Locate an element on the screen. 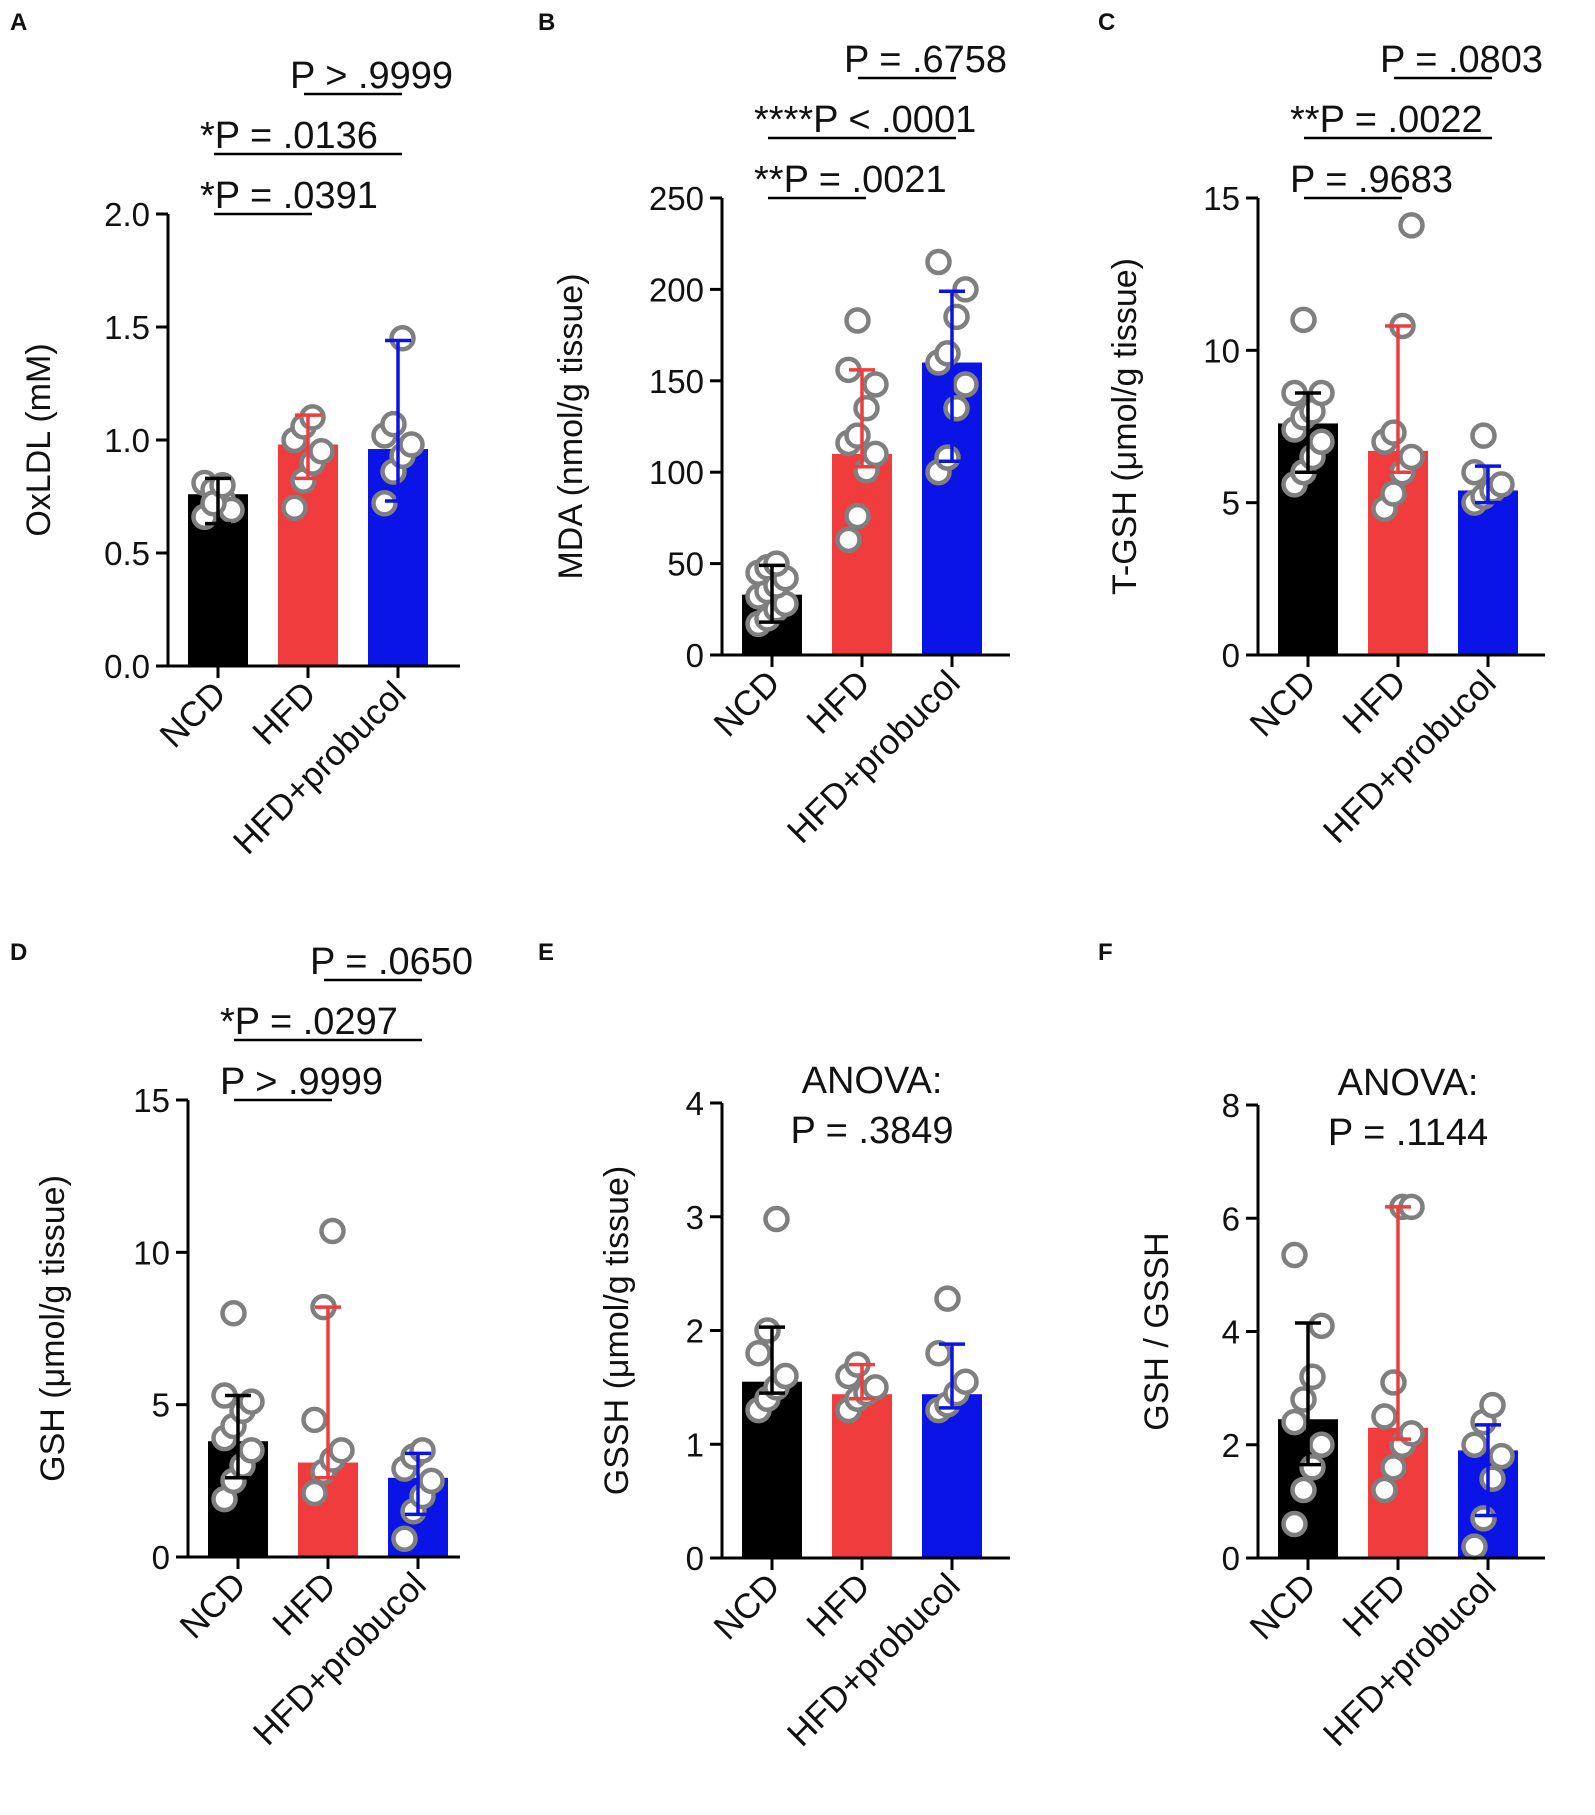  y-tick-label: 15 is located at coordinates (1221, 198).